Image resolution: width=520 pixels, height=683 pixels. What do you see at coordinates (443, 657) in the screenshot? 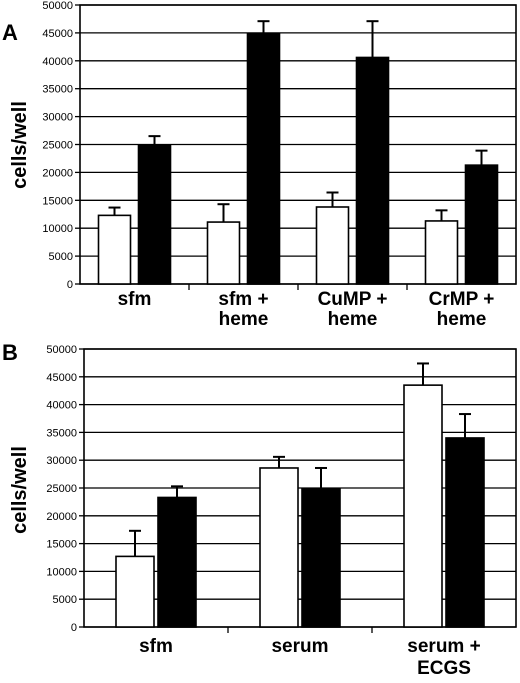
I see `category-label: serum + ECGS` at bounding box center [443, 657].